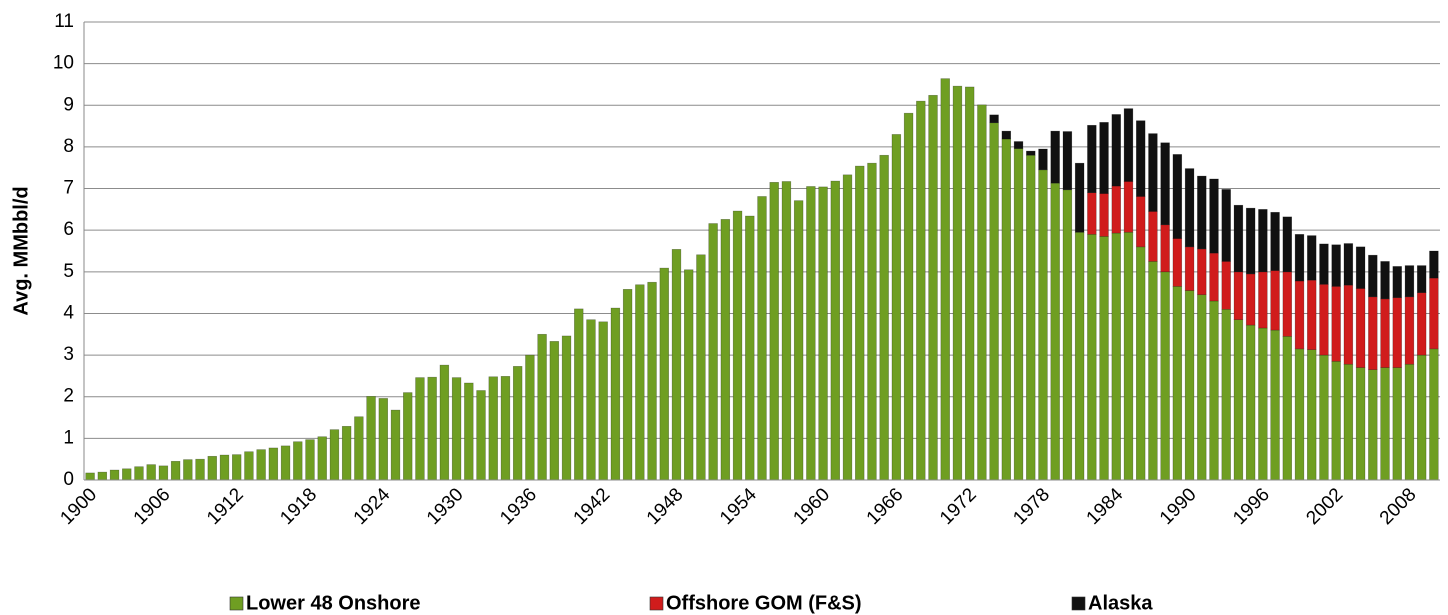 The height and width of the screenshot is (615, 1448). Describe the element at coordinates (885, 506) in the screenshot. I see `x-tick-label: 1966` at that location.